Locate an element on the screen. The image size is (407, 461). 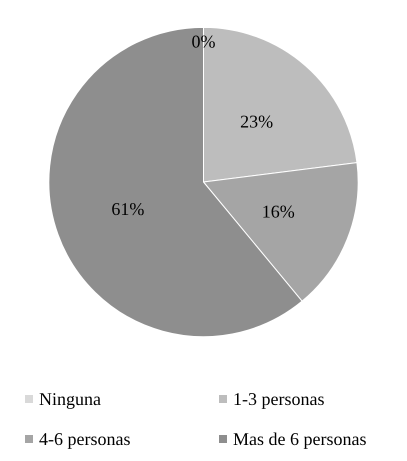
data-label: 23% is located at coordinates (257, 122).